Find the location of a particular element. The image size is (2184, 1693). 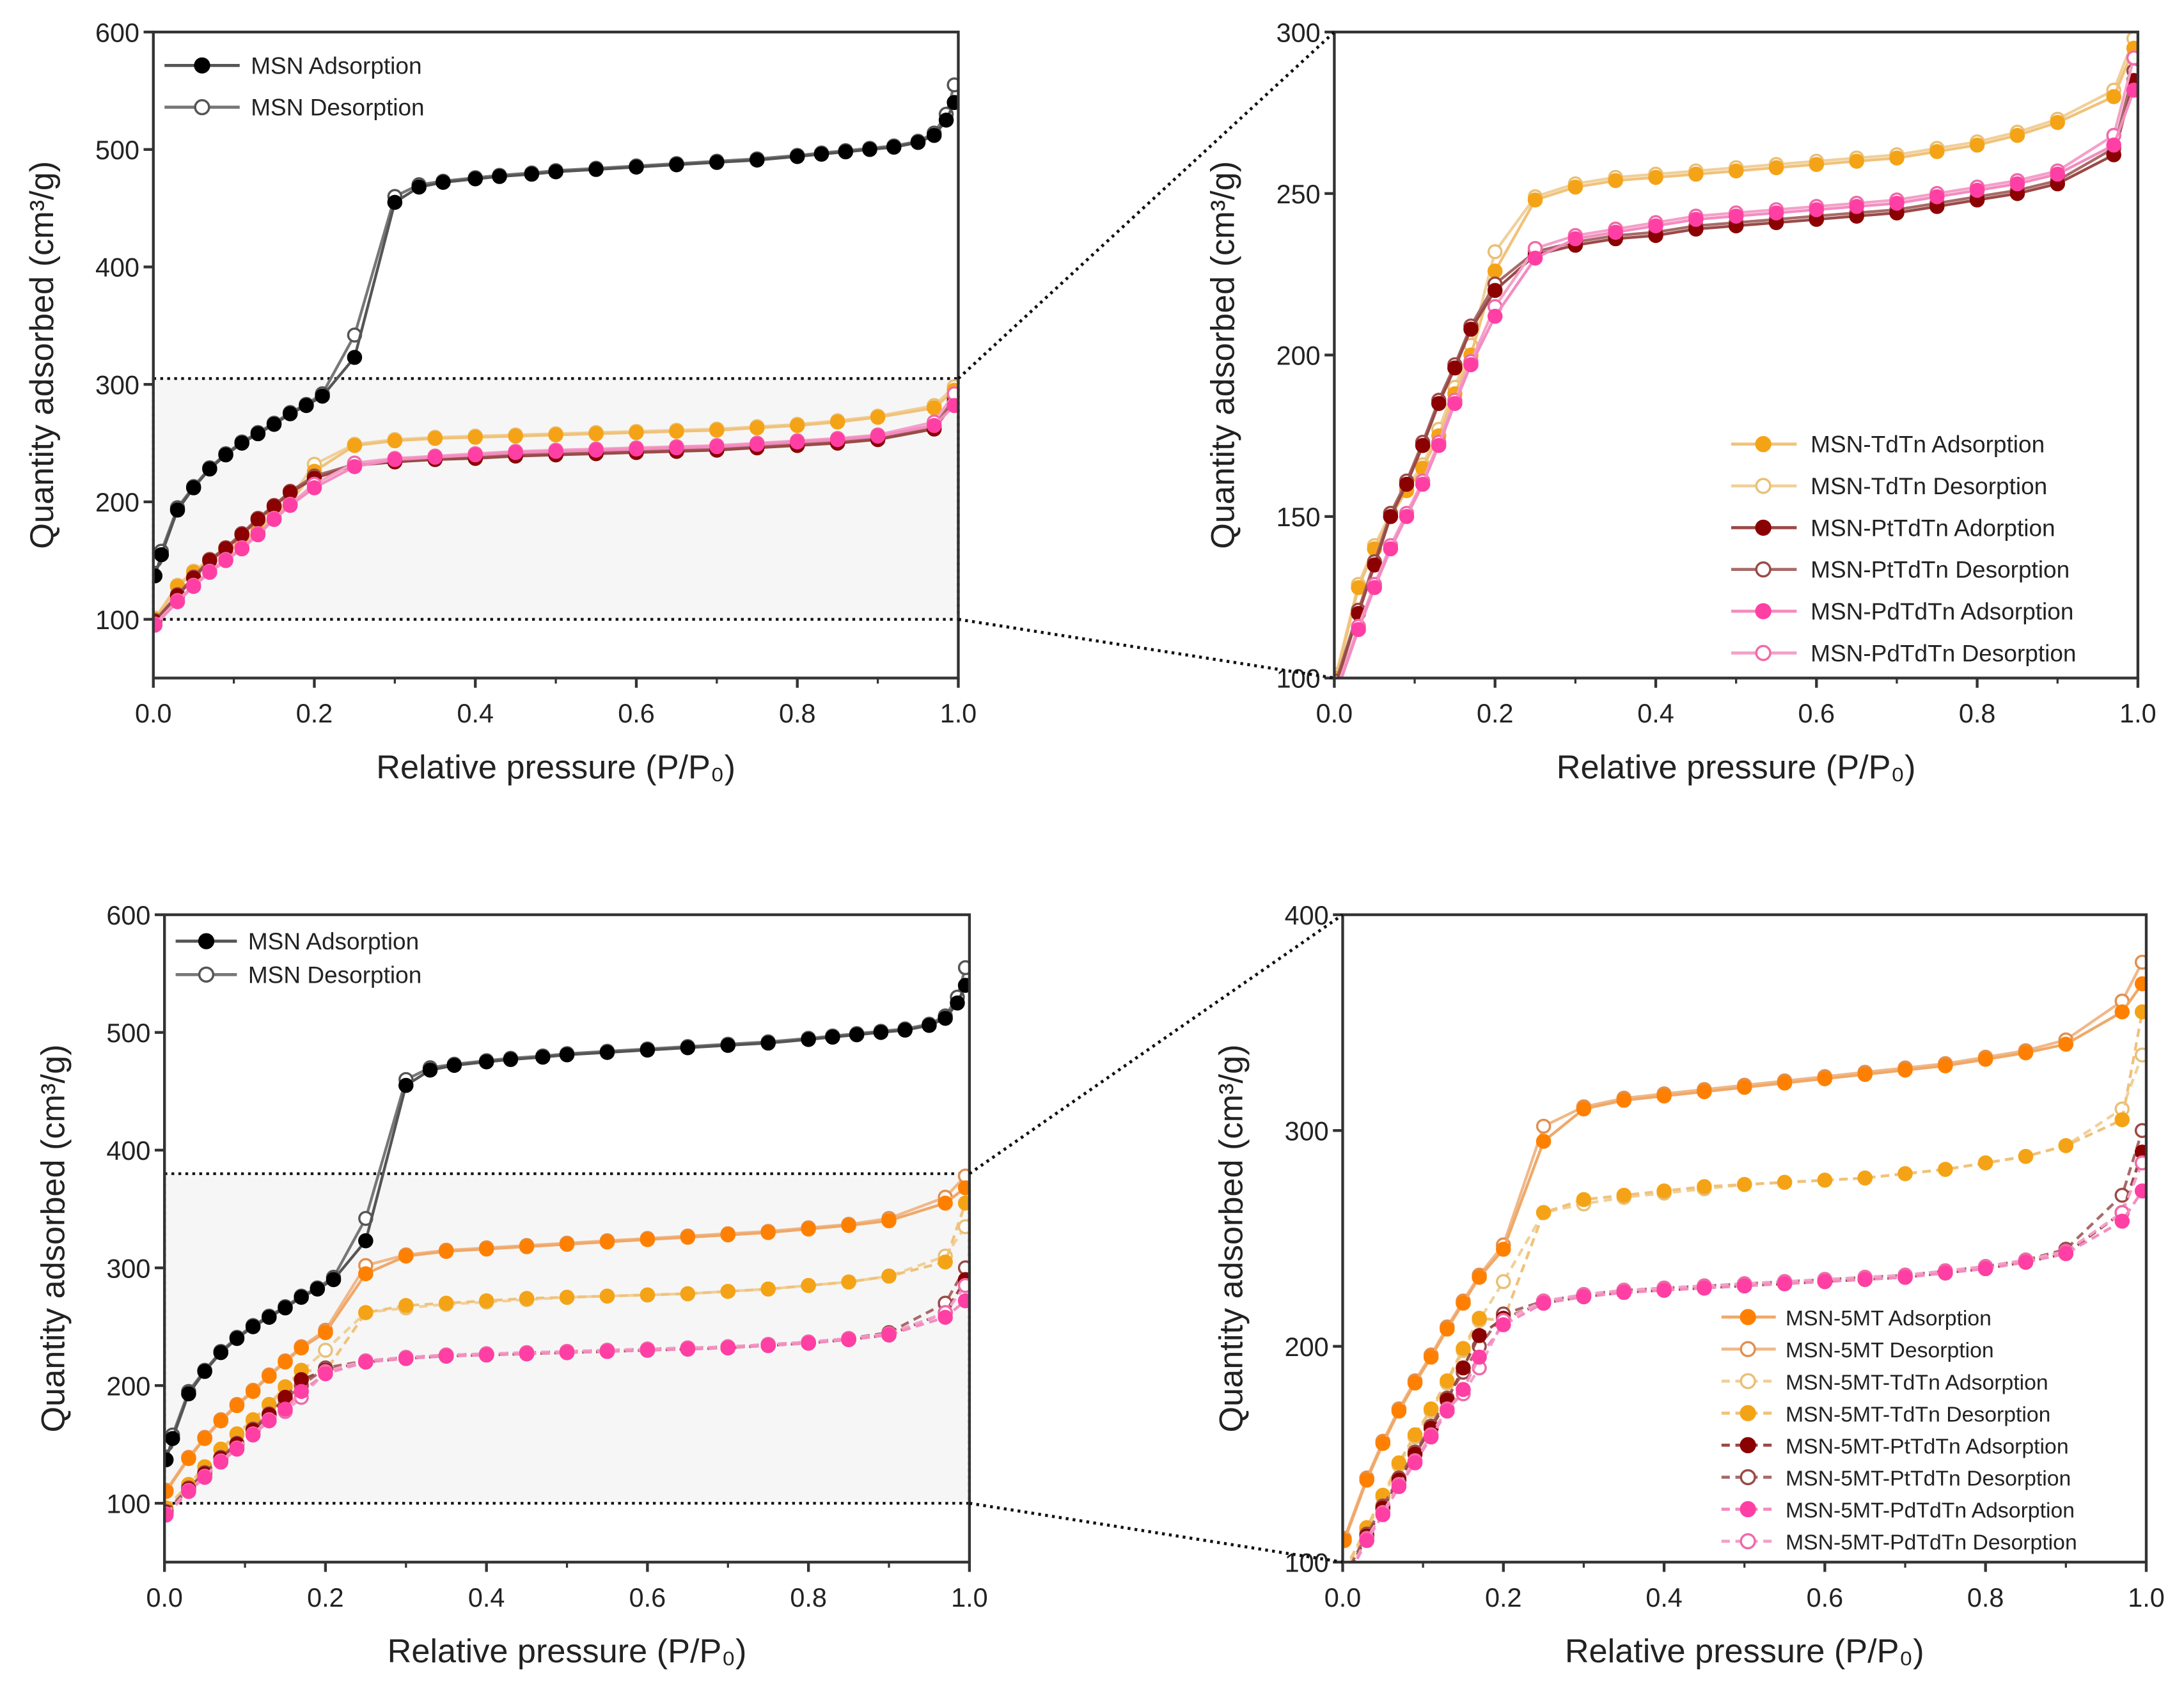

y-tick-label: 400 is located at coordinates (128, 1151).